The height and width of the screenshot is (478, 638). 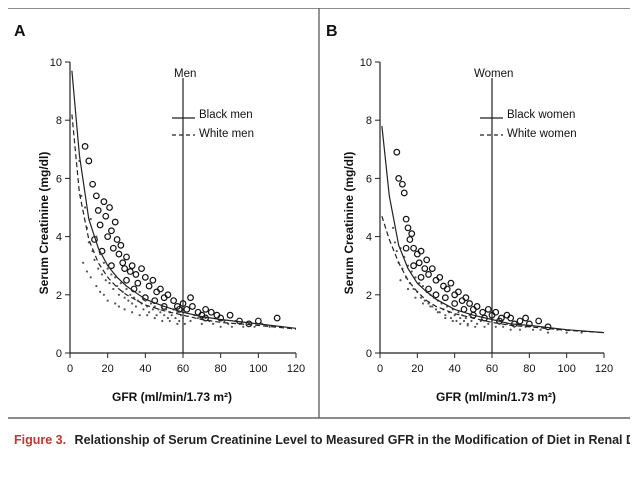 What do you see at coordinates (172, 397) in the screenshot?
I see `panel-a-x-axis-title: GFR (ml/min/1.73 m²)` at bounding box center [172, 397].